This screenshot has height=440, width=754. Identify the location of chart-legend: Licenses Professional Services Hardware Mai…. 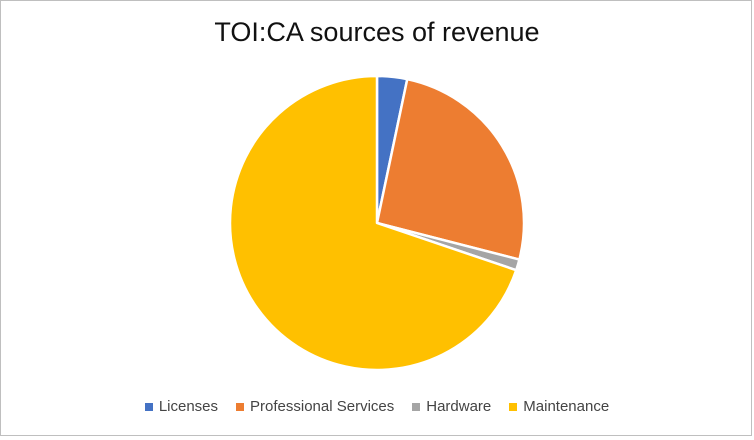
(377, 406).